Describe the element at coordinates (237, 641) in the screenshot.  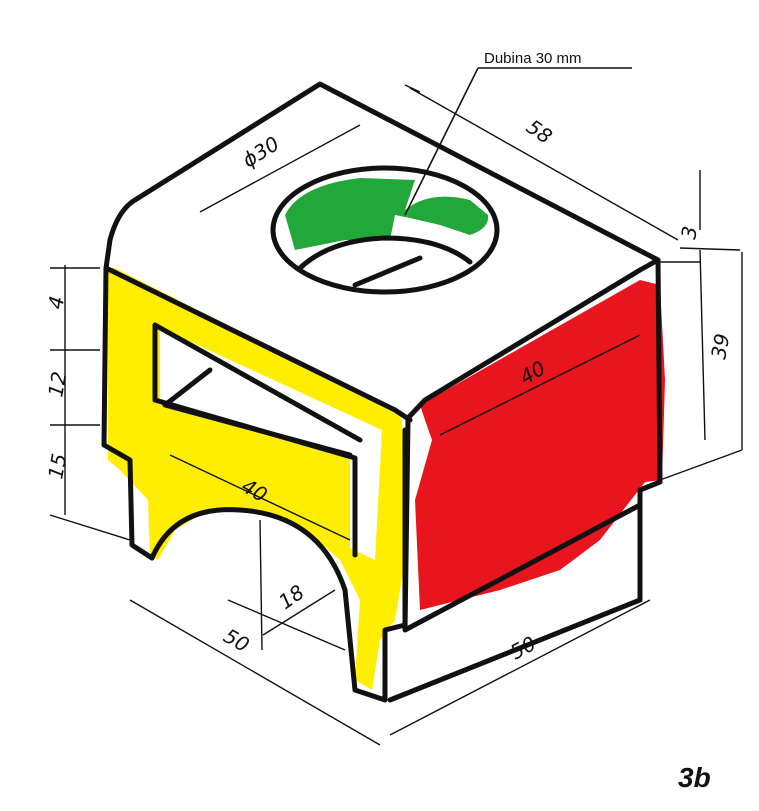
I see `dim-bottom-left: 50` at that location.